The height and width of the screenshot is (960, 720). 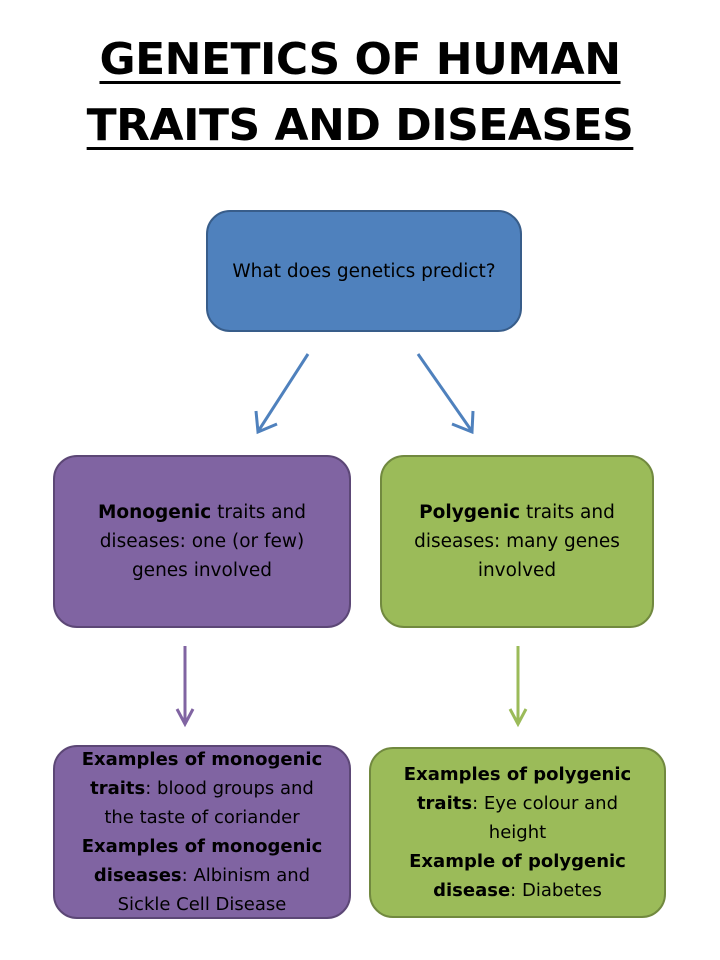 I want to click on root-question-box: What does genetics predict?, so click(x=364, y=271).